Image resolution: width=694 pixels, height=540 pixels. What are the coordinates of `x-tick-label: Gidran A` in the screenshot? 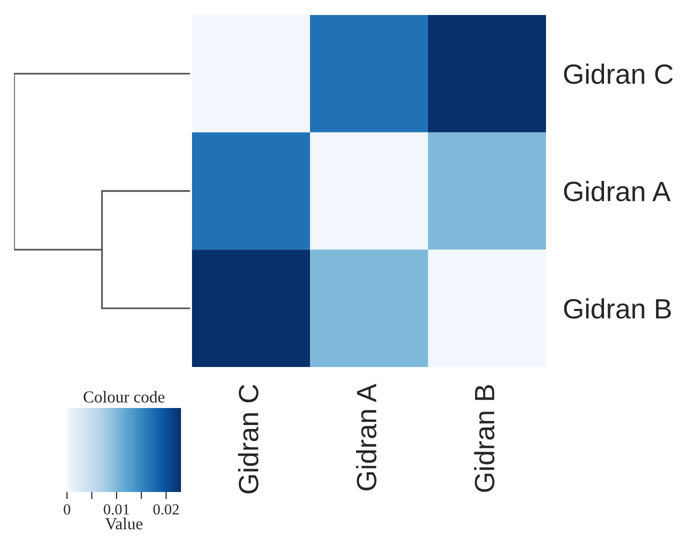 It's located at (366, 437).